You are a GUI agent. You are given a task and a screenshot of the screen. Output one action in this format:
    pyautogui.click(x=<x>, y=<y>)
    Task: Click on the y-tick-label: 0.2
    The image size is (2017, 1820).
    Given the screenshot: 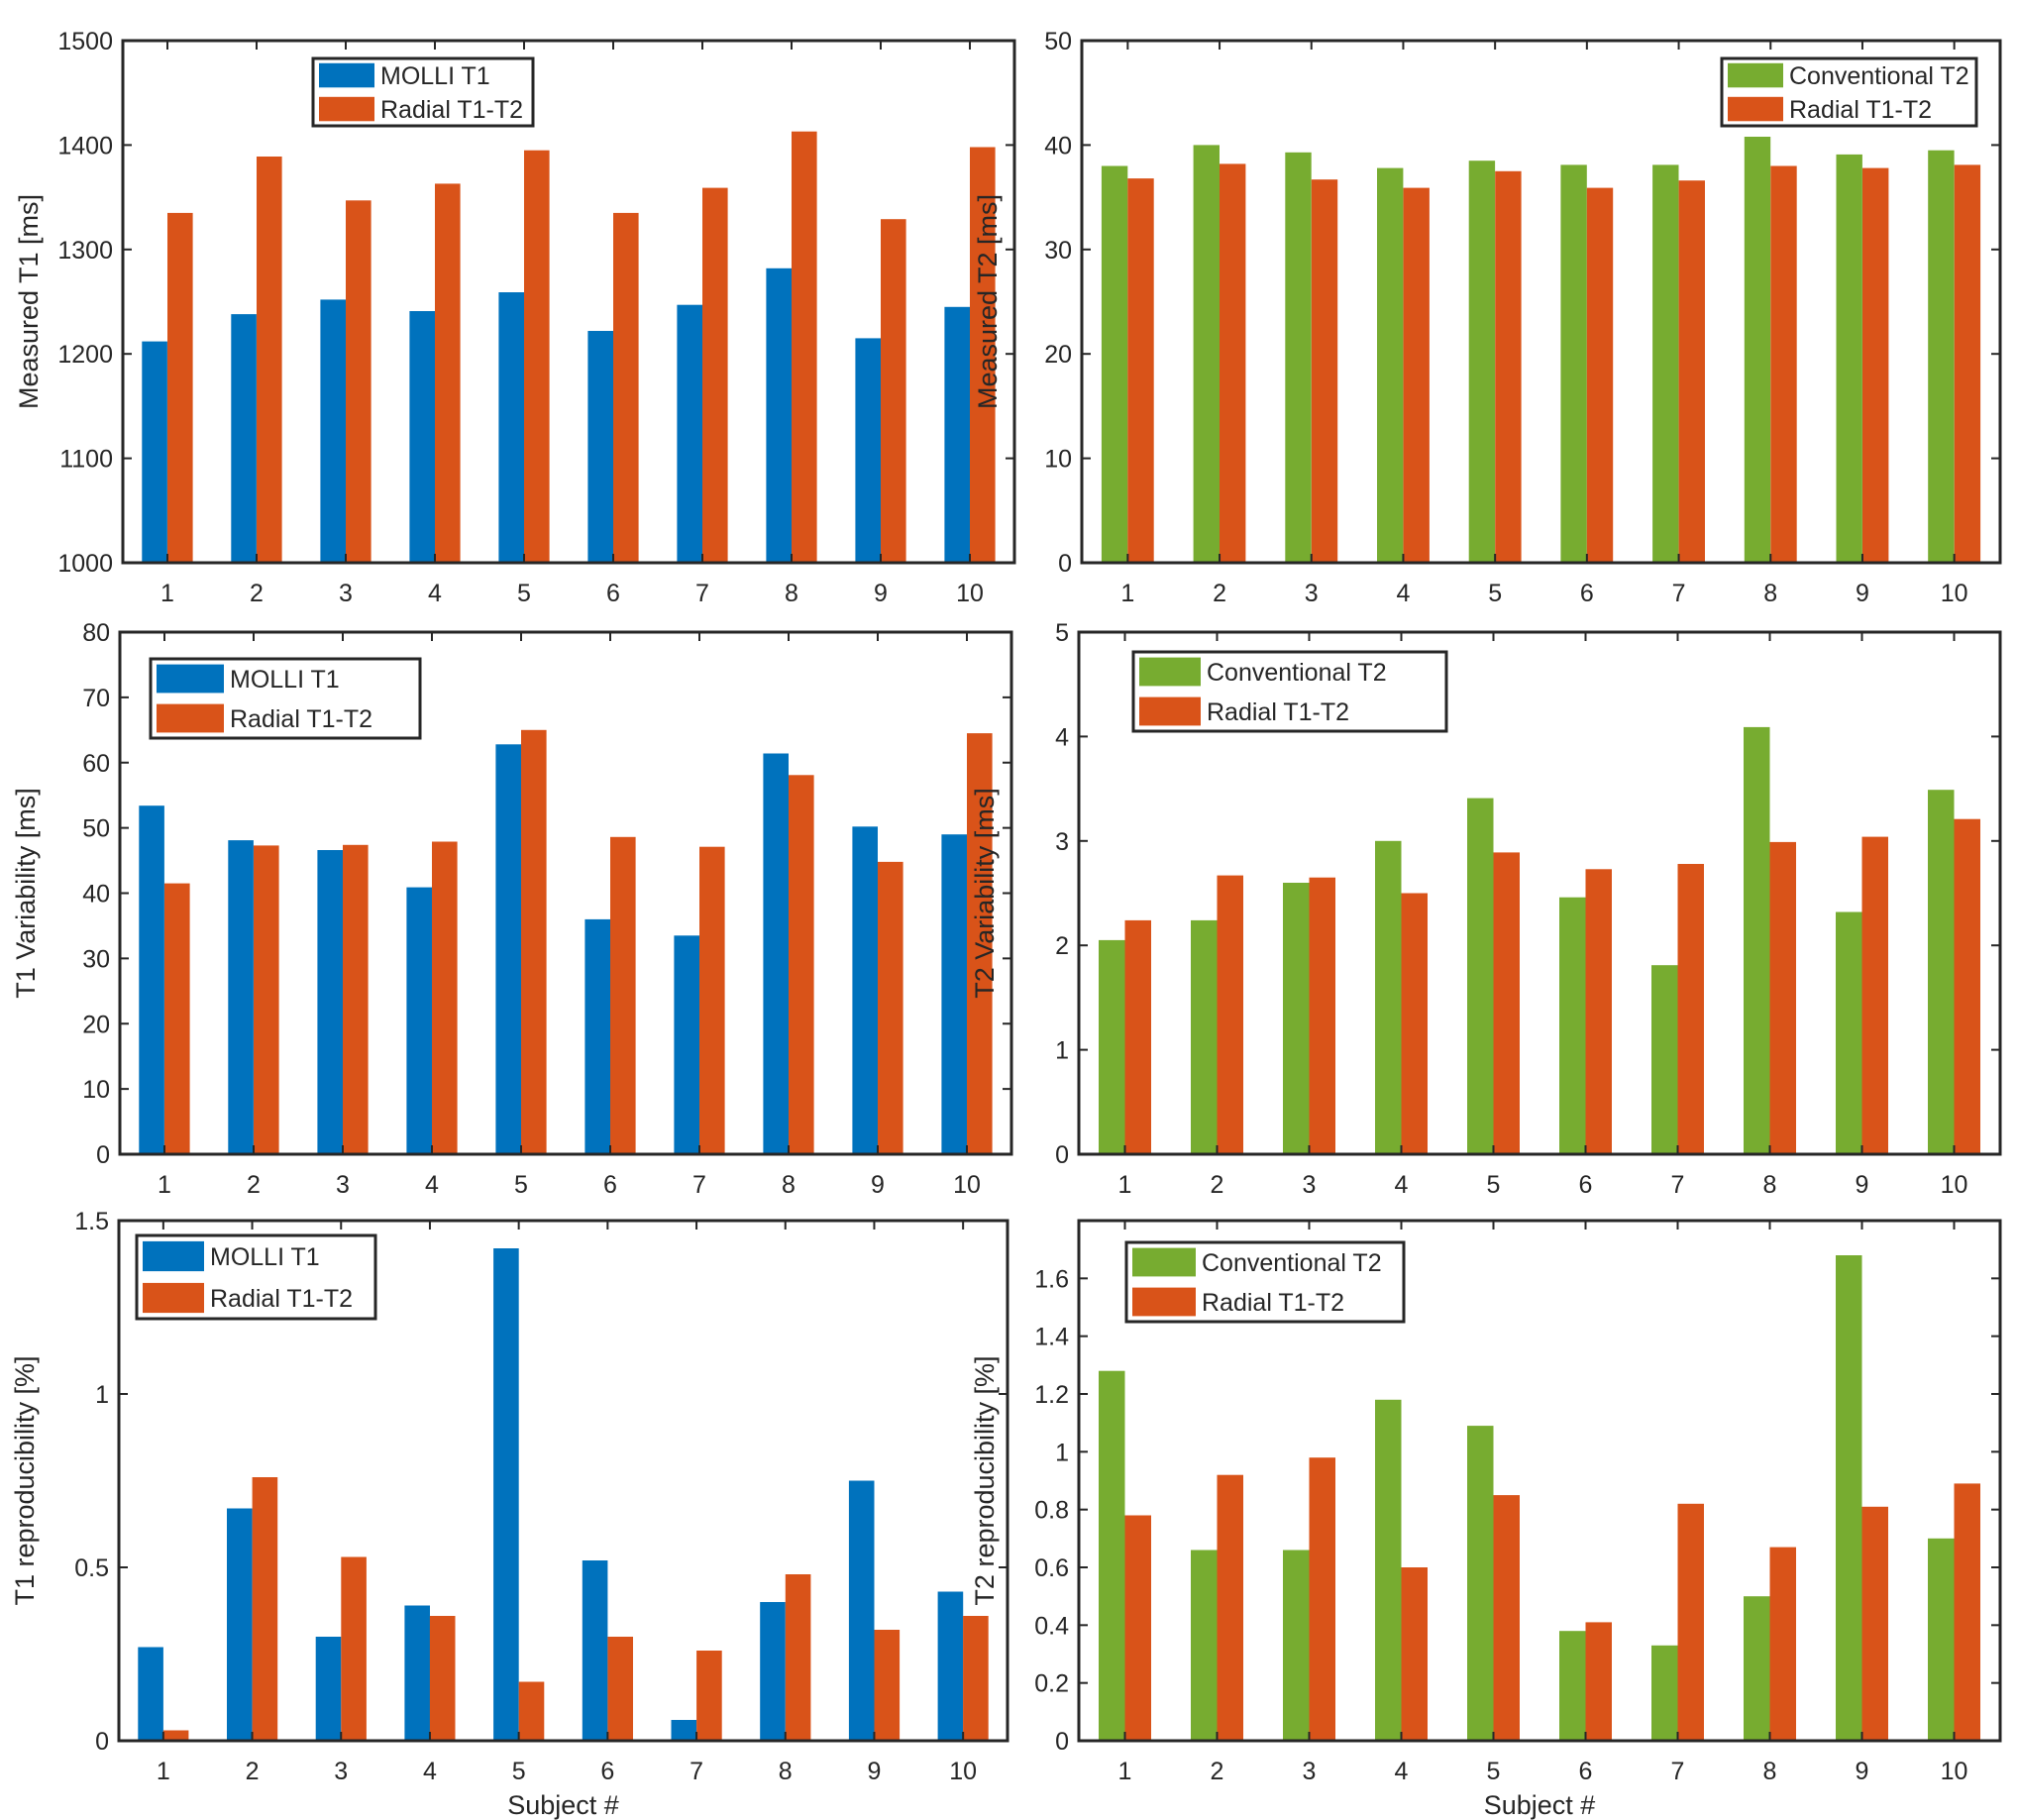 What is the action you would take?
    pyautogui.click(x=1051, y=1684)
    